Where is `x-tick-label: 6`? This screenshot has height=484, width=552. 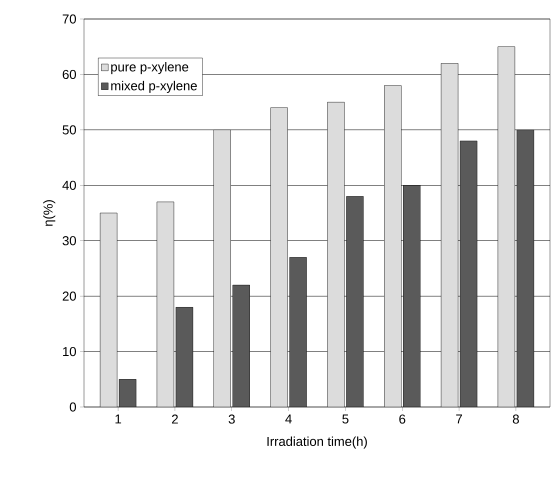 x-tick-label: 6 is located at coordinates (402, 419).